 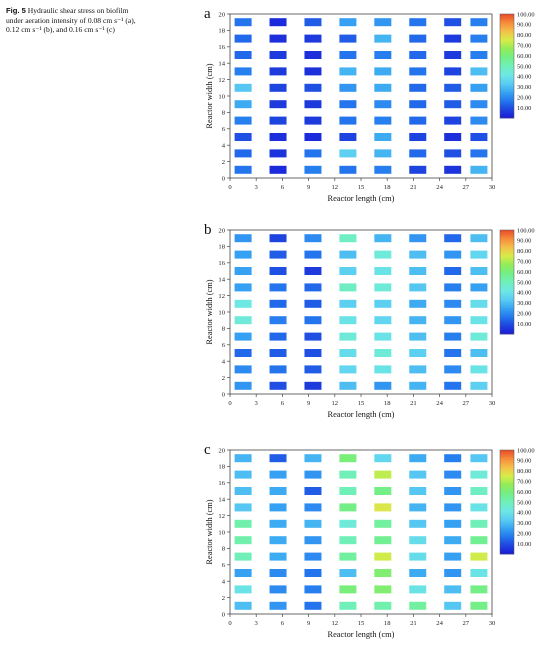 I want to click on colorbar-tick-label: 30.00, so click(x=524, y=523).